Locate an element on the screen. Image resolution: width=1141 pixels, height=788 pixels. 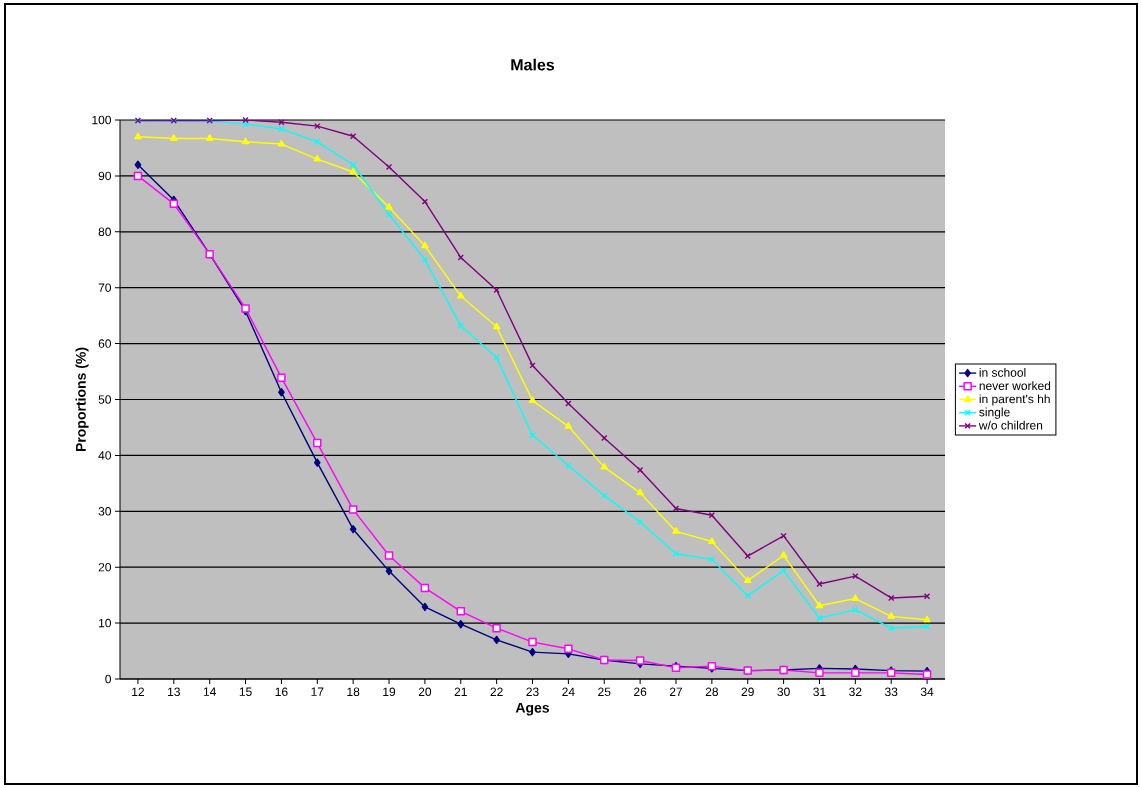
y-tick-label: 30 is located at coordinates (104, 511).